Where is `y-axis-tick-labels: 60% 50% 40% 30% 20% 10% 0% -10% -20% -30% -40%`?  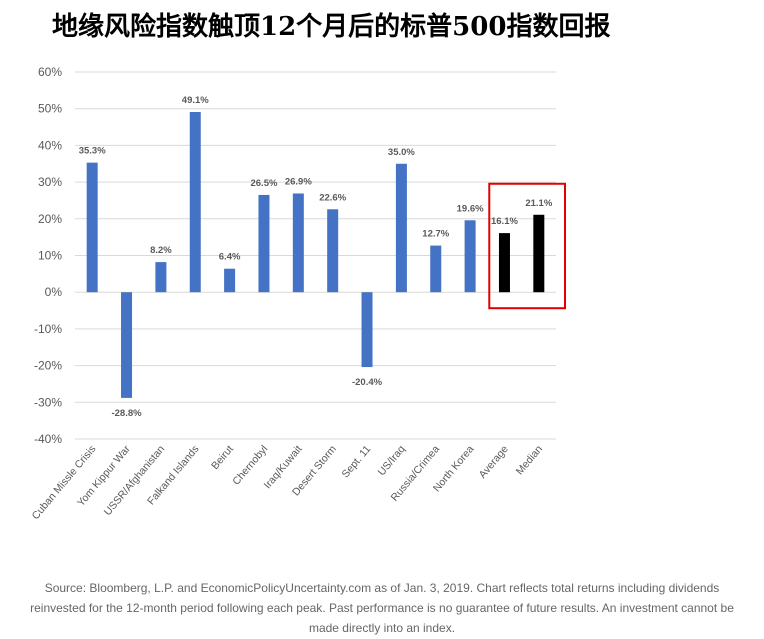 y-axis-tick-labels: 60% 50% 40% 30% 20% 10% 0% -10% -20% -30% -40% is located at coordinates (48, 255).